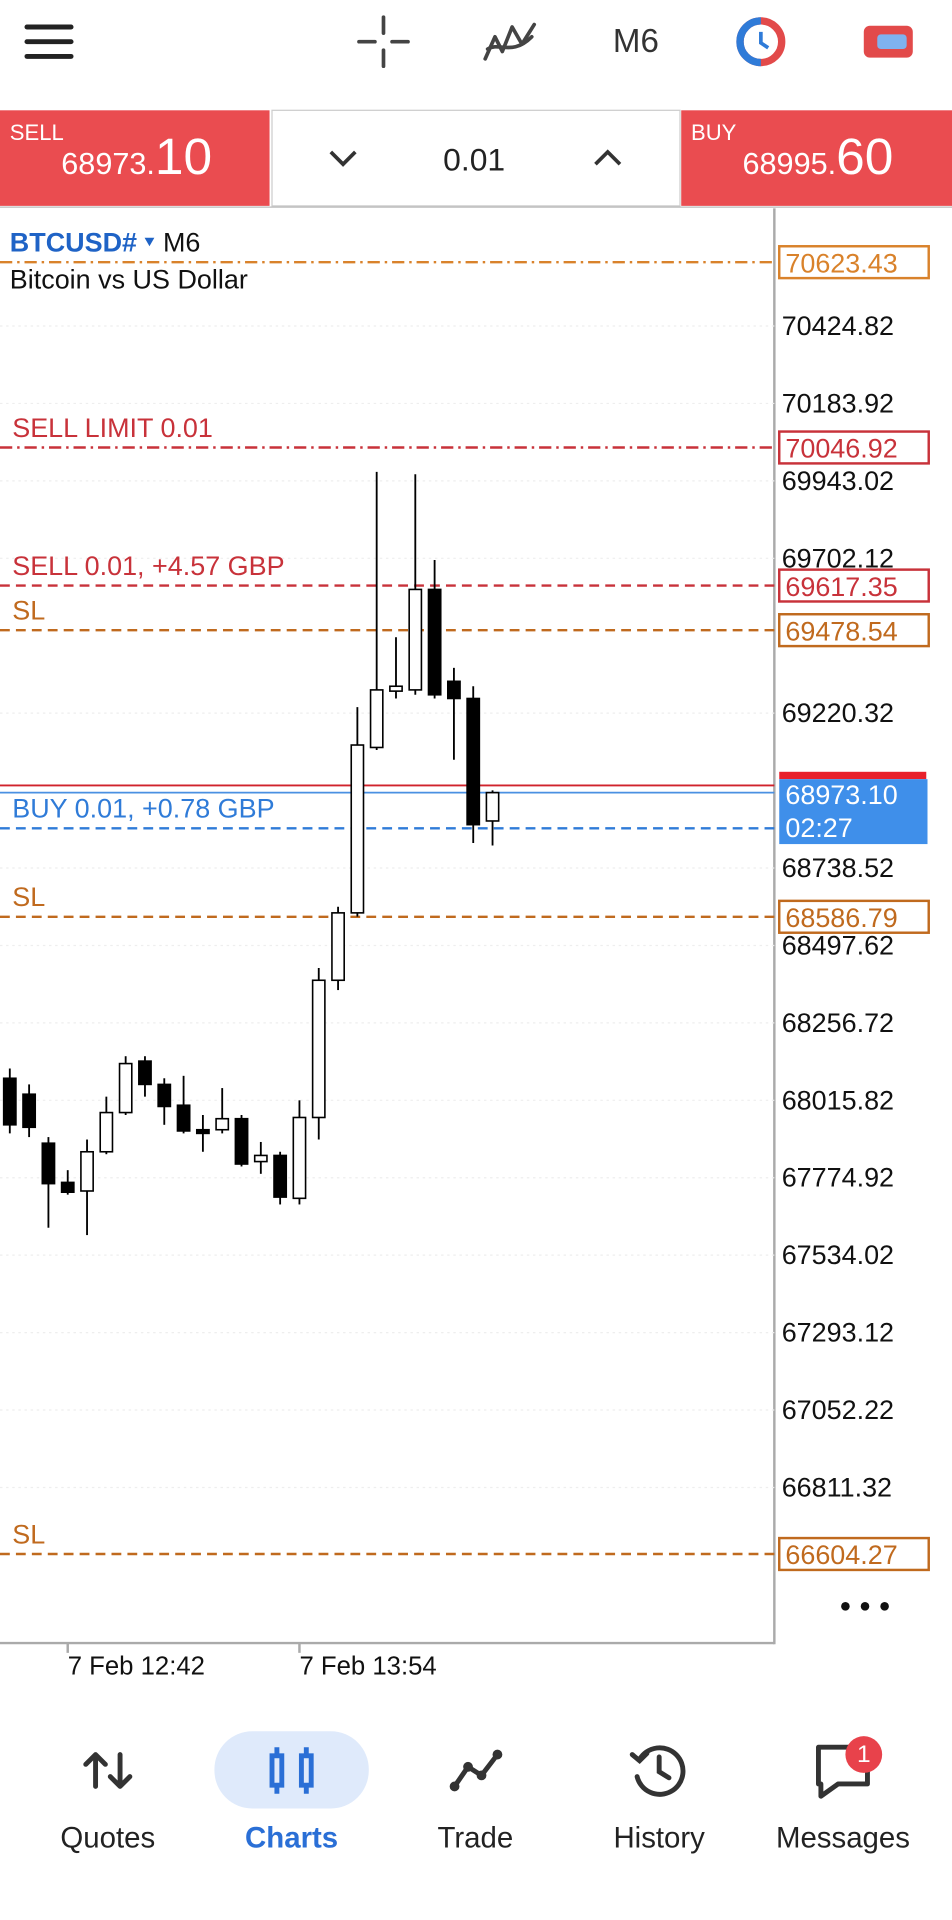  Describe the element at coordinates (108, 1770) in the screenshot. I see `quotes-icon` at that location.